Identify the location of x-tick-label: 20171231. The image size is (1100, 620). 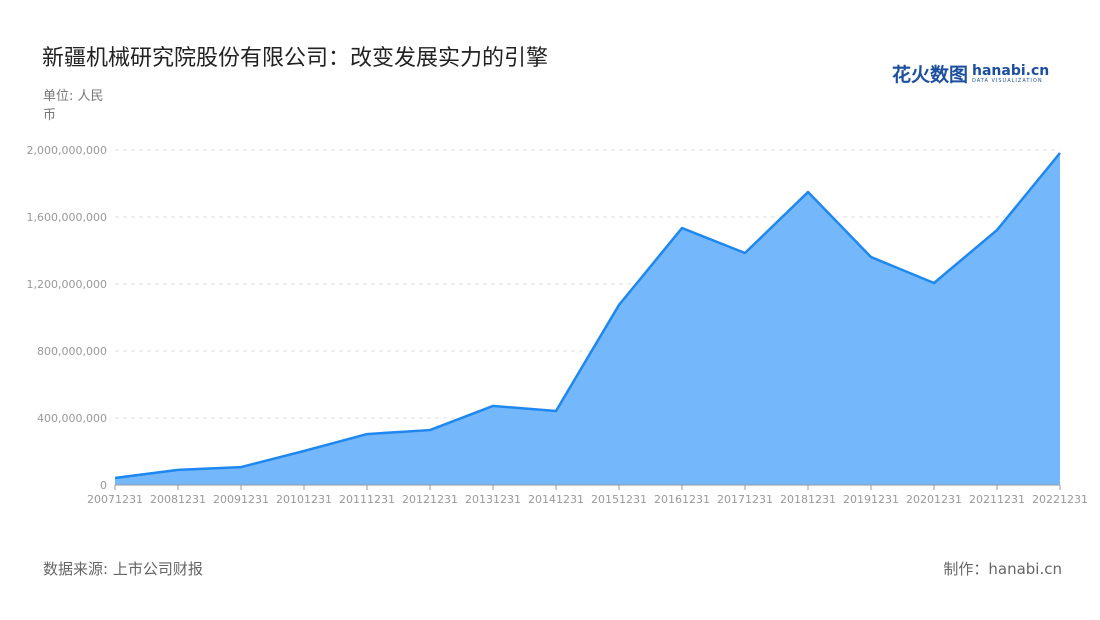
(745, 499).